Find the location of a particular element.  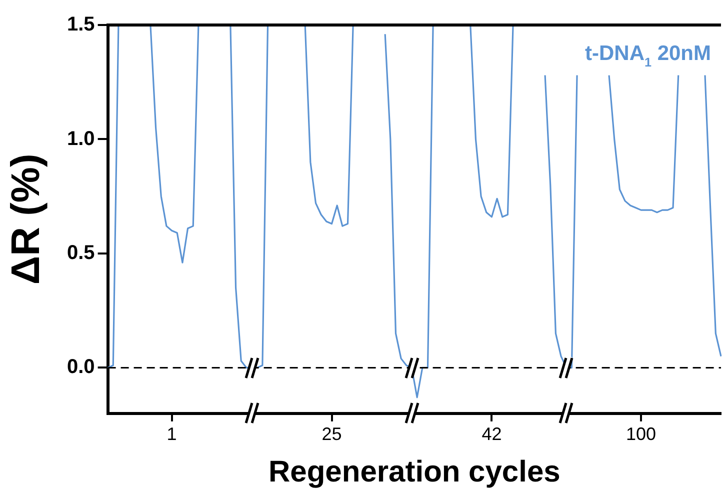

y-axis-title: ΔR (%) is located at coordinates (26, 219).